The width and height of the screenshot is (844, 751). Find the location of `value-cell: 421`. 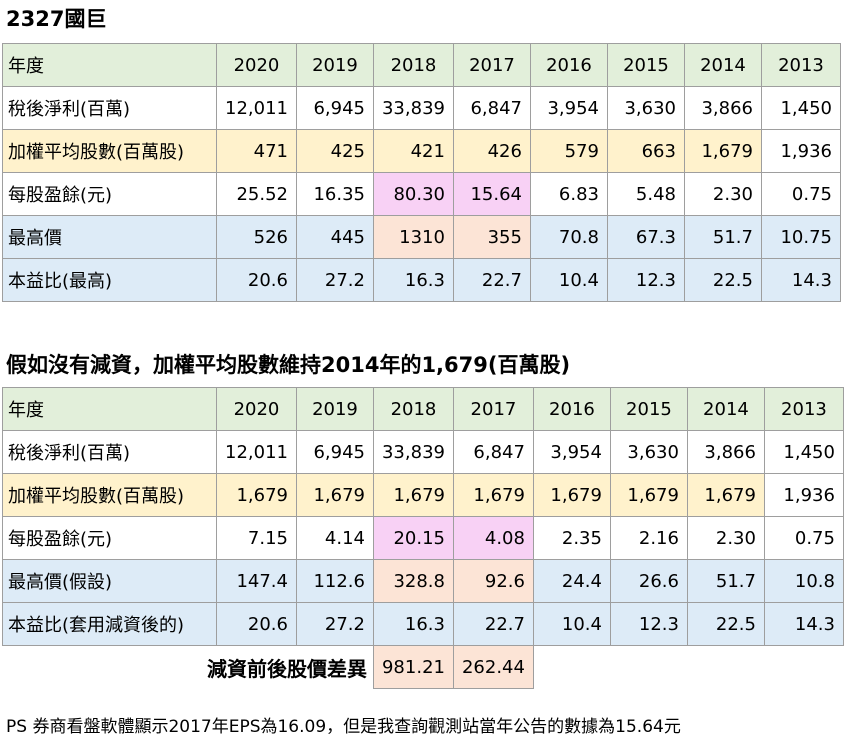

value-cell: 421 is located at coordinates (413, 151).